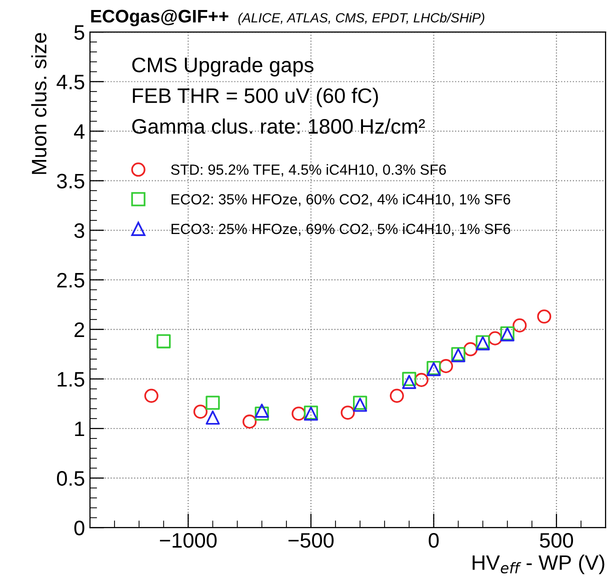 This screenshot has width=608, height=583. Describe the element at coordinates (308, 170) in the screenshot. I see `legend-label: STD: 95.2% TFE, 4.5% iC4H10, 0.3% SF6` at that location.